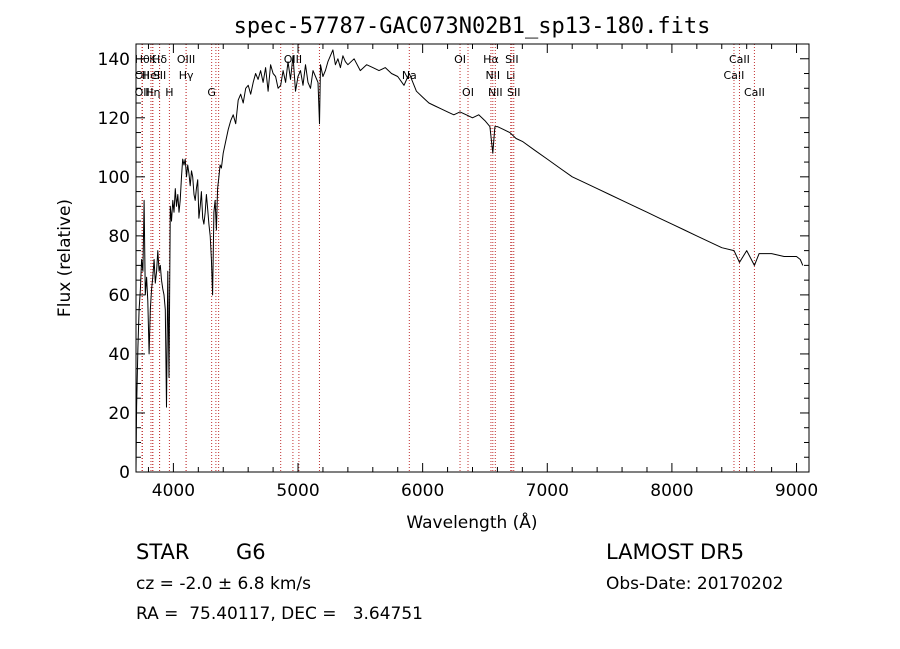  I want to click on spectral-line-label-2: OII, so click(142, 92).